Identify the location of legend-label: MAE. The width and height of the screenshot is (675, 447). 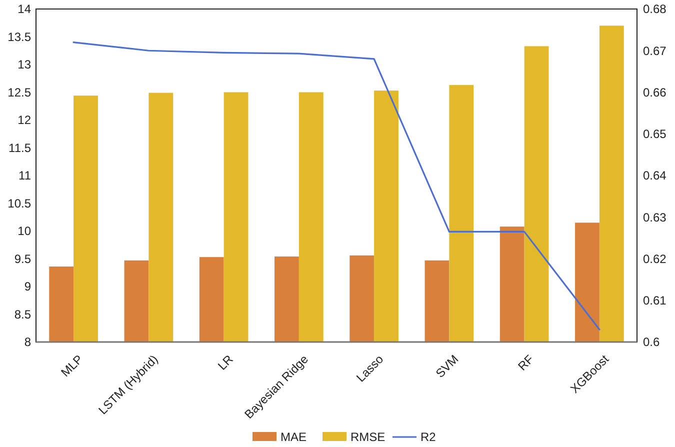
(293, 437).